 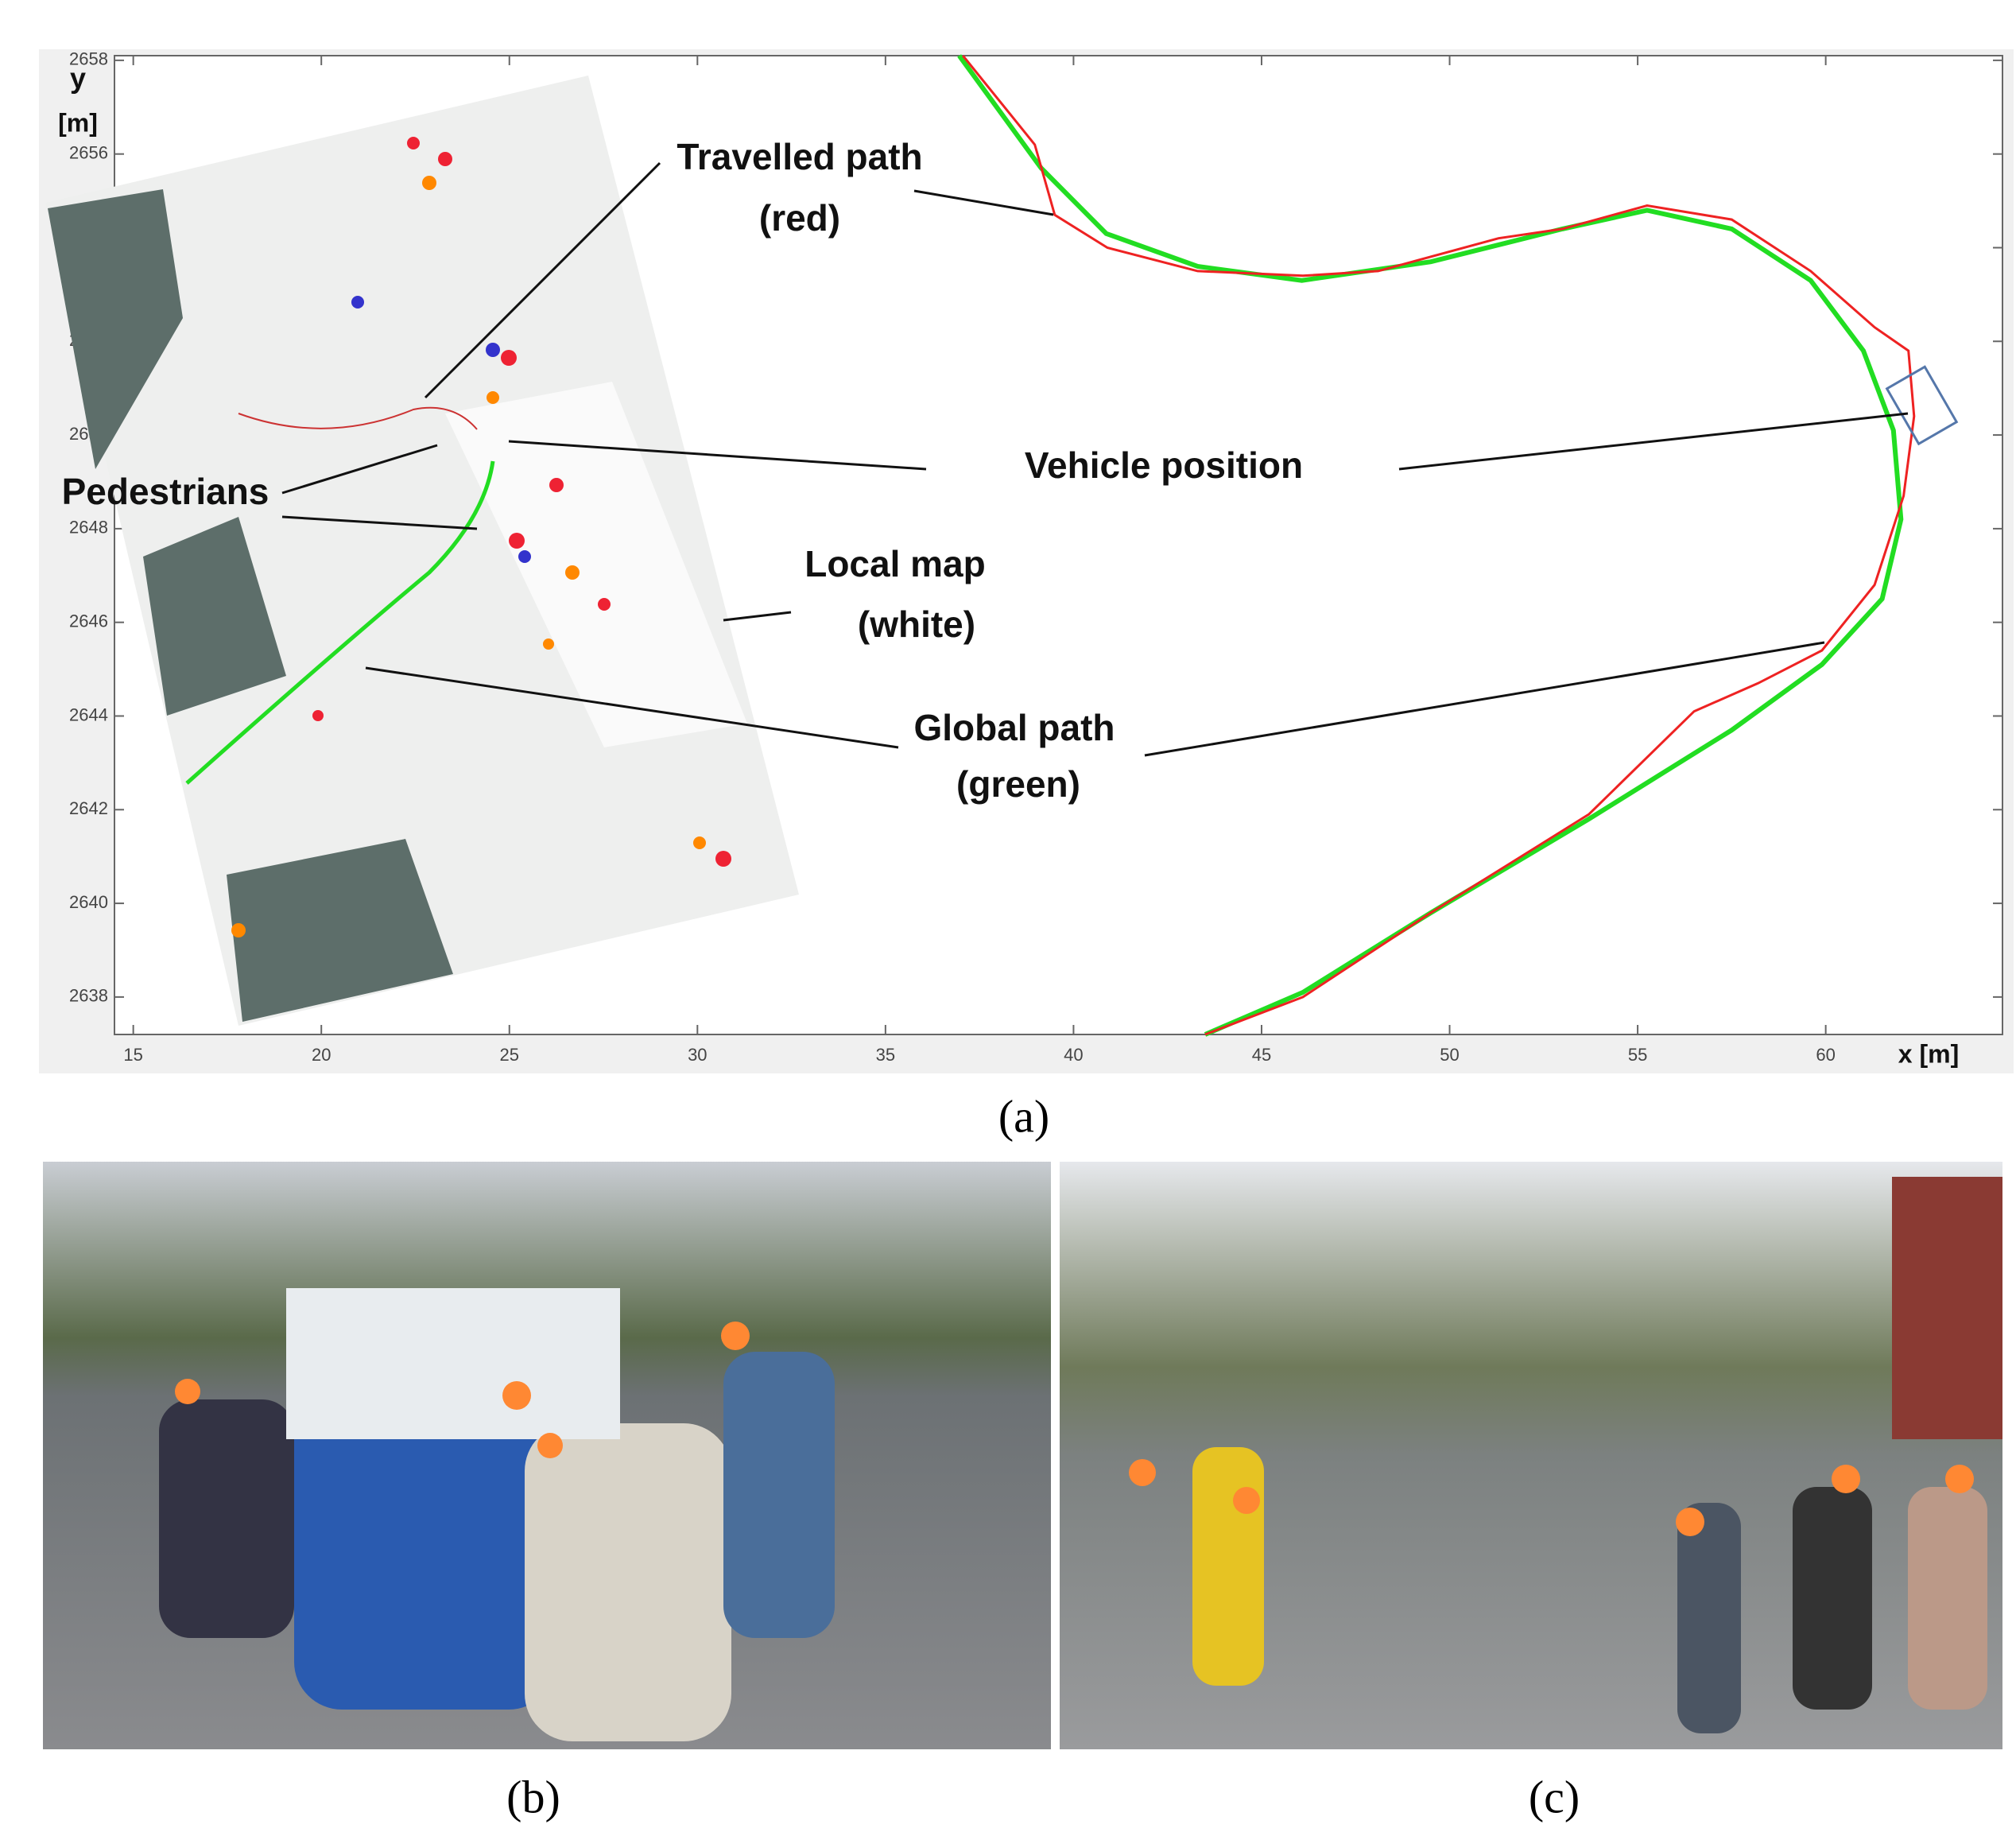 What do you see at coordinates (509, 1055) in the screenshot?
I see `x-tick-label: 25` at bounding box center [509, 1055].